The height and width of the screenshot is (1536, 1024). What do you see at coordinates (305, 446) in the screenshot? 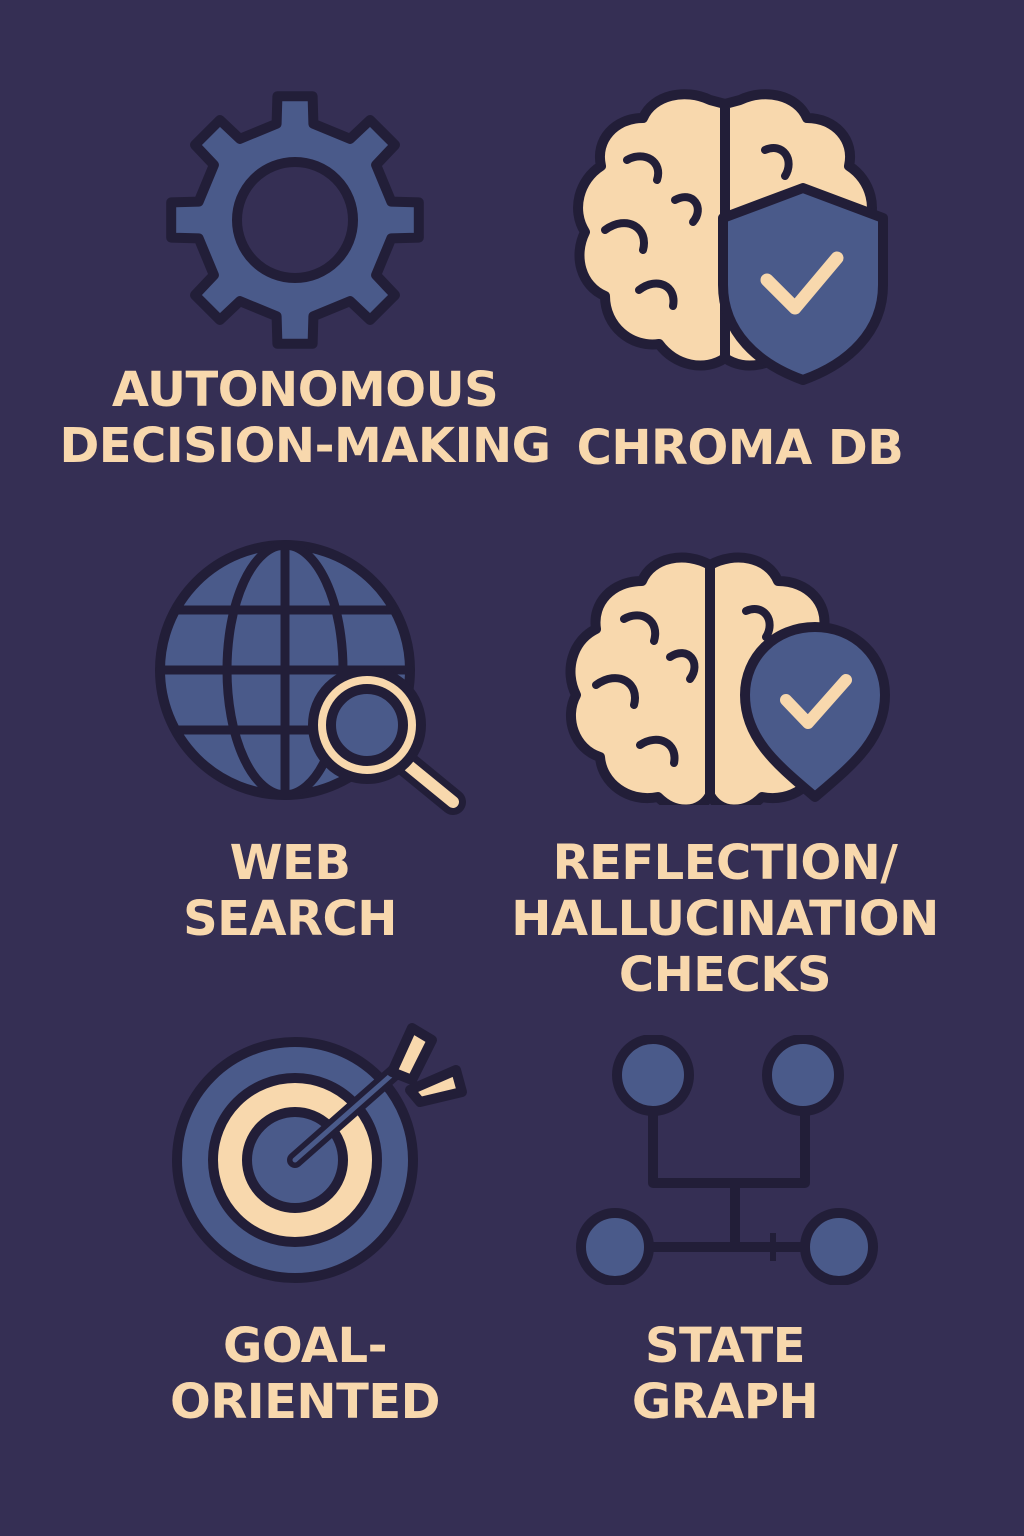
I see `feature-label-line: DECISION-MAKING` at bounding box center [305, 446].